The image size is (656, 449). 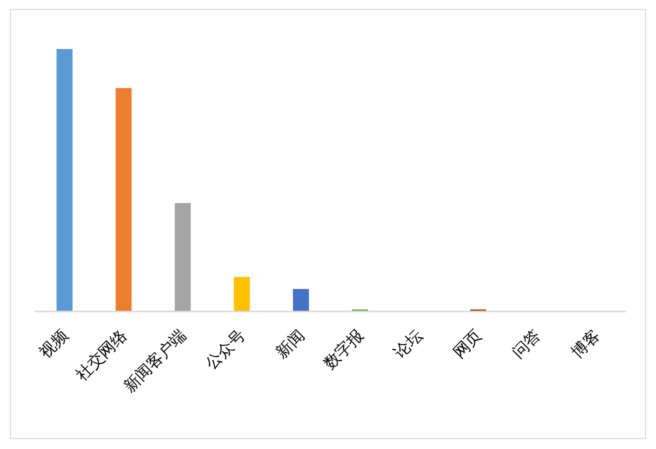 I want to click on x-tick-label: 论坛, so click(x=409, y=344).